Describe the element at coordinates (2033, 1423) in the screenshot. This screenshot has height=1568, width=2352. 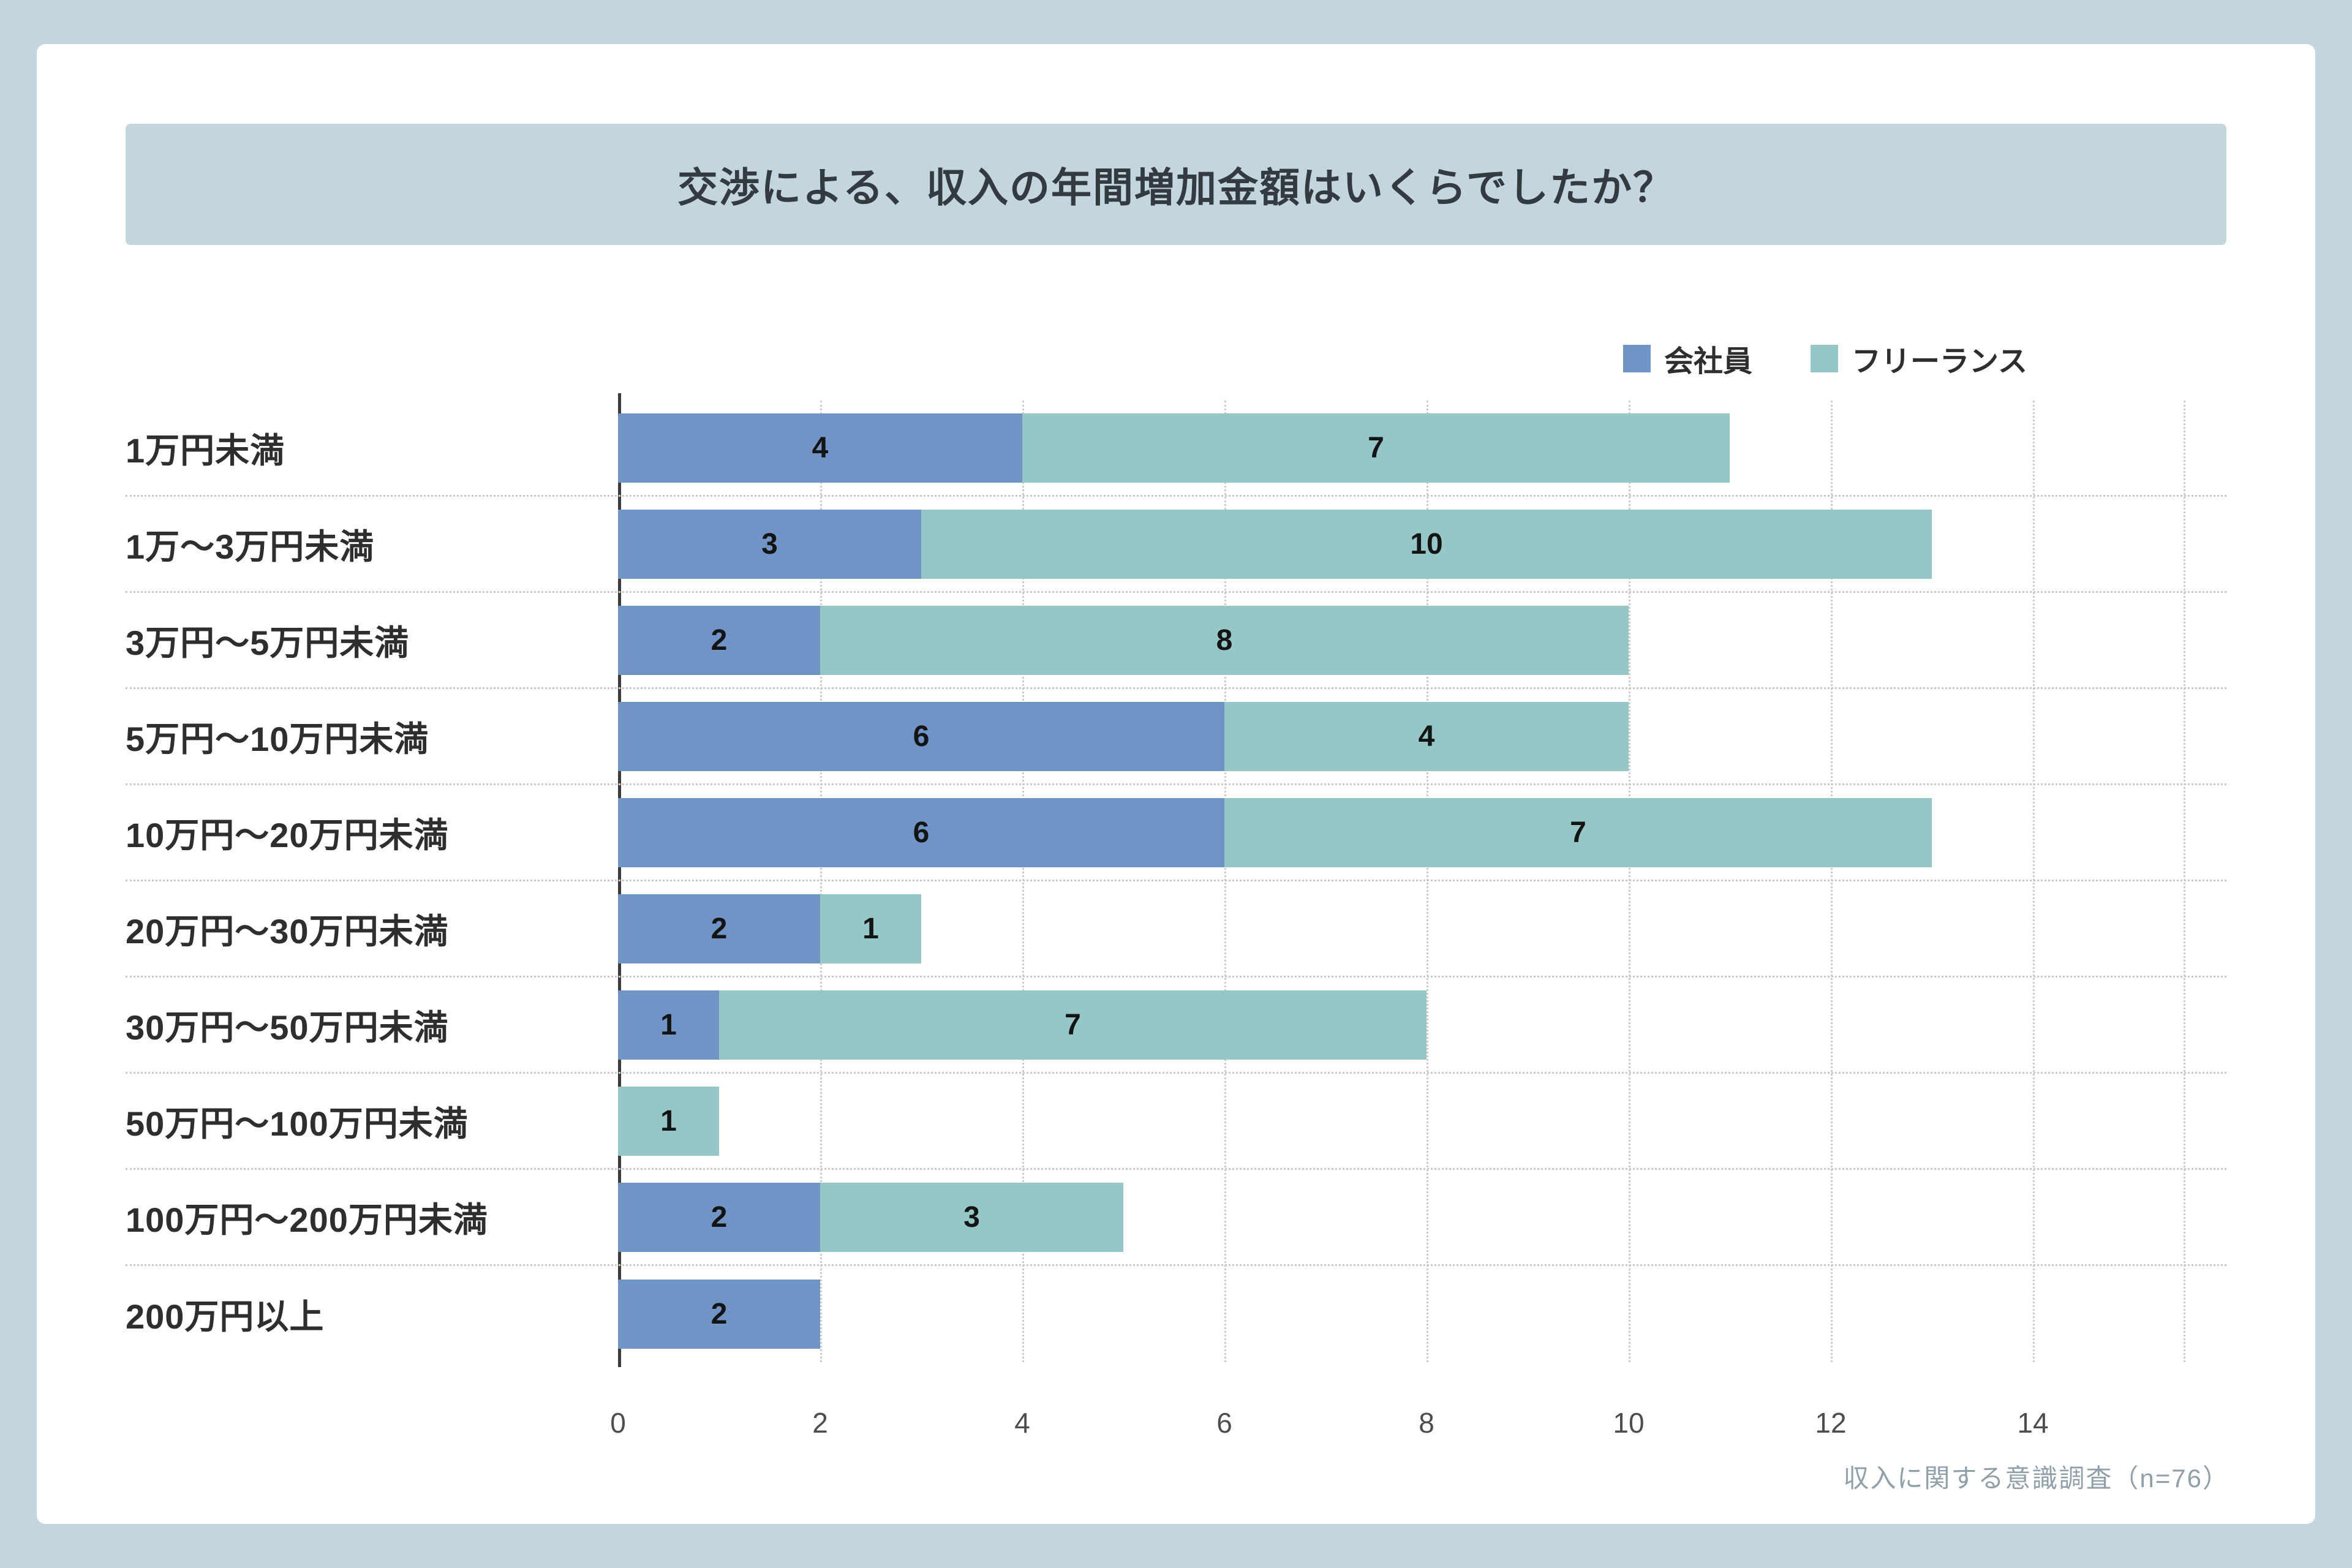
I see `x-tick-label: 14` at that location.